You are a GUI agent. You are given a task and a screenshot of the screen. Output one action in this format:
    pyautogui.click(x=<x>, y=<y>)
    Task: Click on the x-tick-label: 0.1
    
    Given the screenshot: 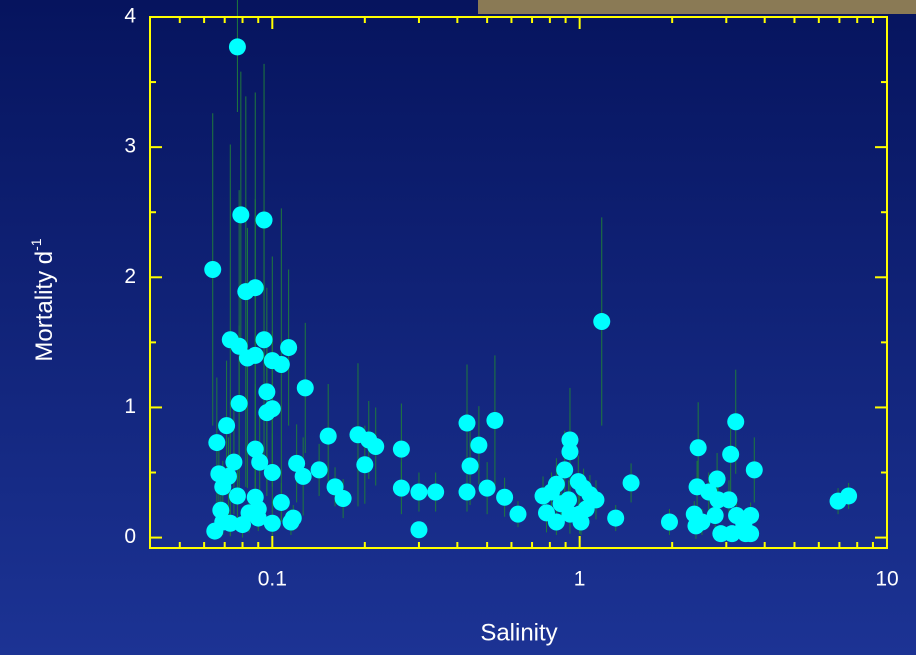 What is the action you would take?
    pyautogui.click(x=272, y=579)
    